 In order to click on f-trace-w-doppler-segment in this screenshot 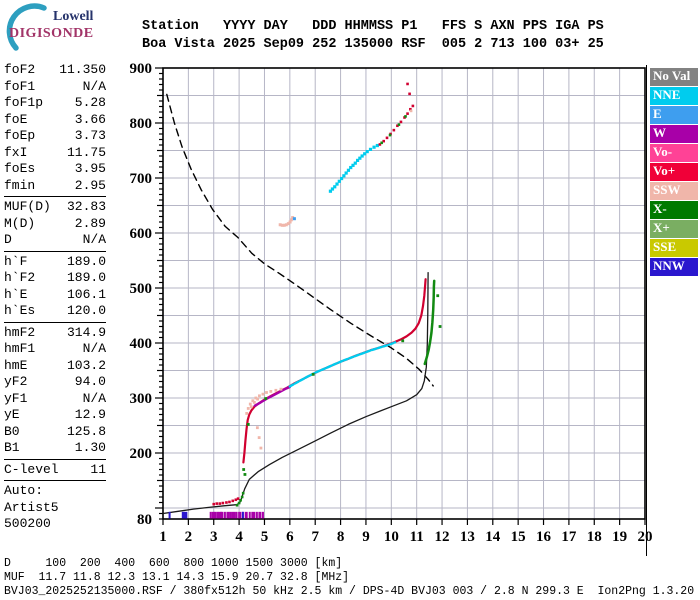, I will do `click(272, 396)`.